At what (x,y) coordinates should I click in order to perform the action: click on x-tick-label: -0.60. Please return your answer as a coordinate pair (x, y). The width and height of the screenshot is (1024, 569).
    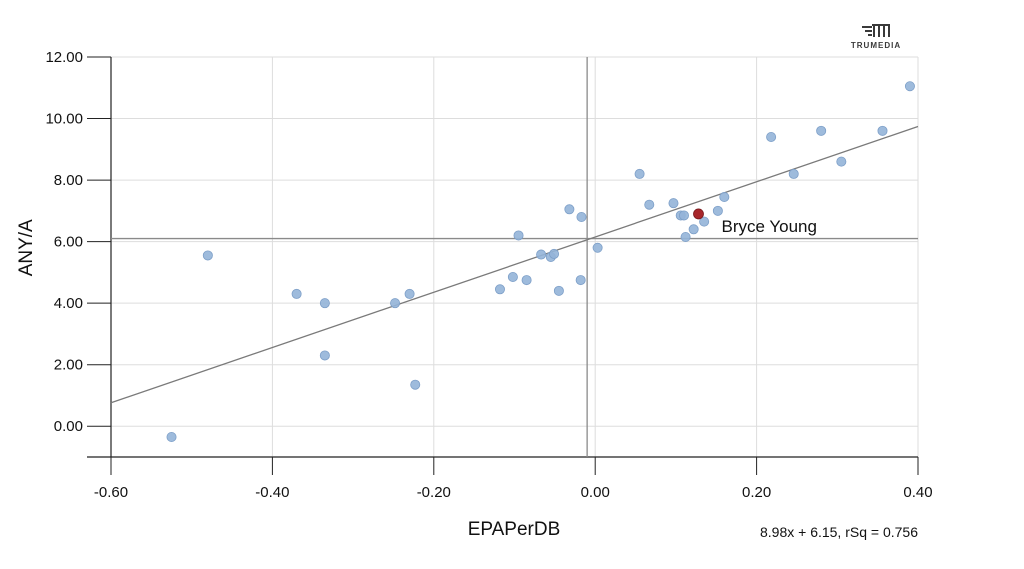
    Looking at the image, I should click on (111, 492).